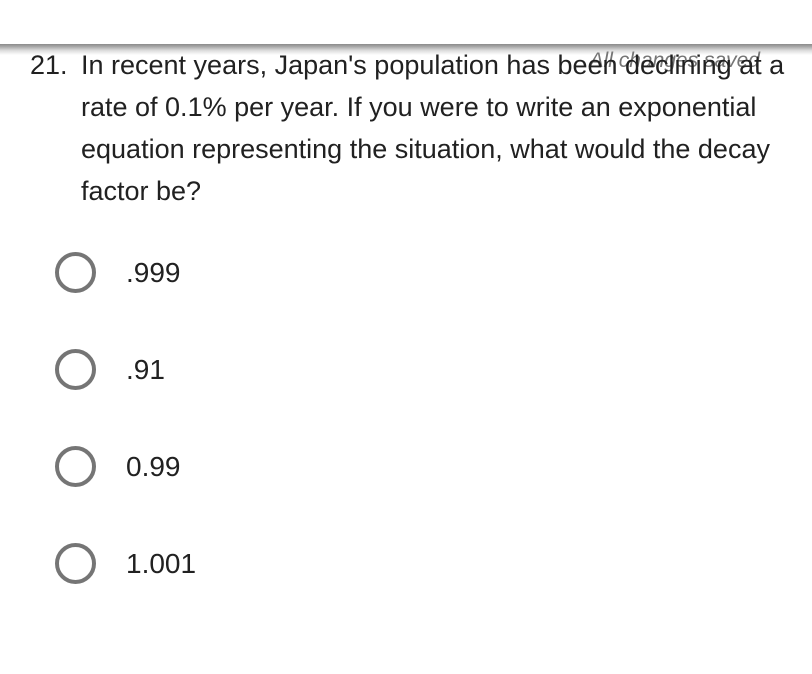  Describe the element at coordinates (153, 272) in the screenshot. I see `option-label: .999` at that location.